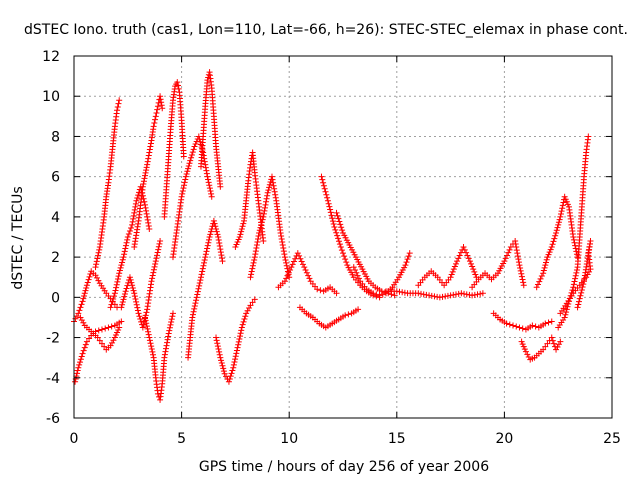  I want to click on y-tick-label: -6, so click(53, 419).